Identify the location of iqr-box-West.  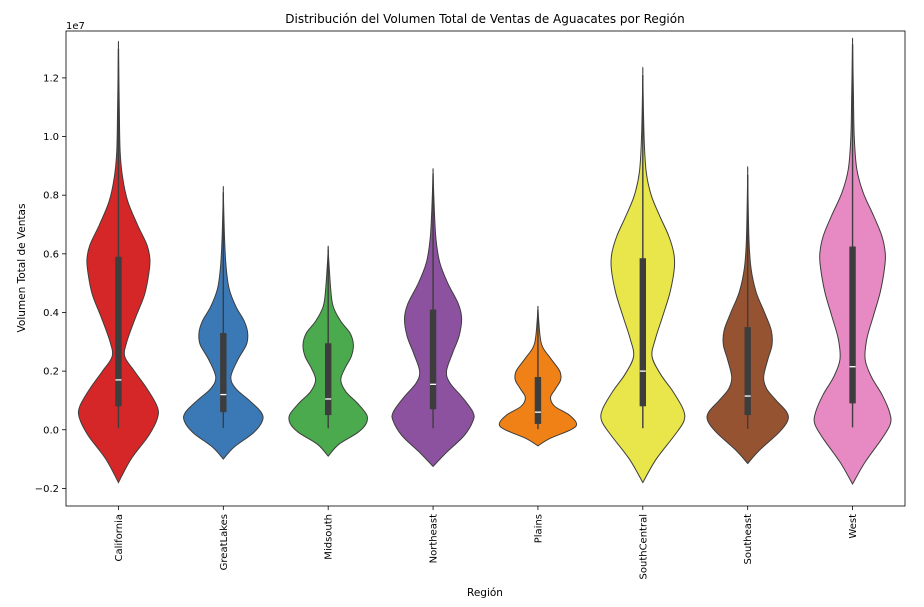
(852, 325).